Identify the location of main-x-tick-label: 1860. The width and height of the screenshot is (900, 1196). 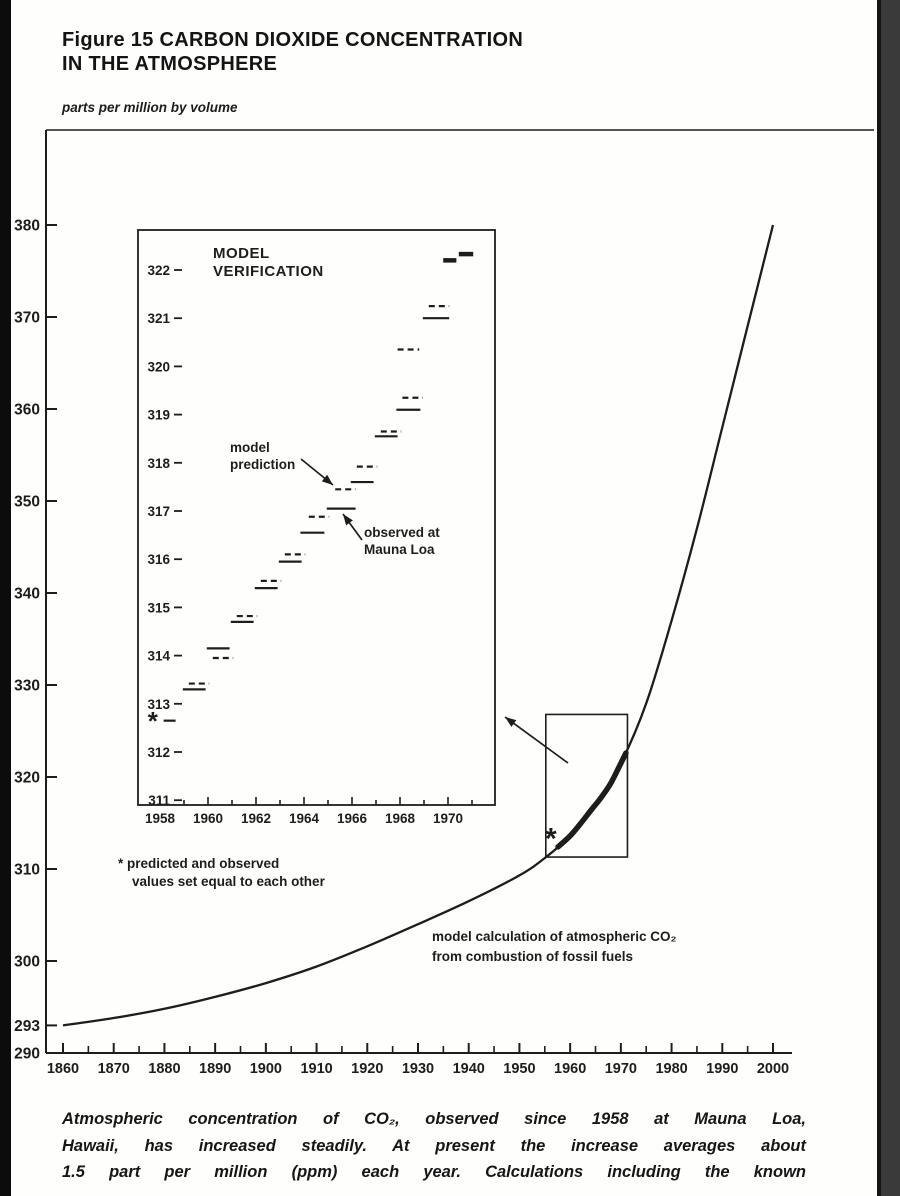
(63, 1069).